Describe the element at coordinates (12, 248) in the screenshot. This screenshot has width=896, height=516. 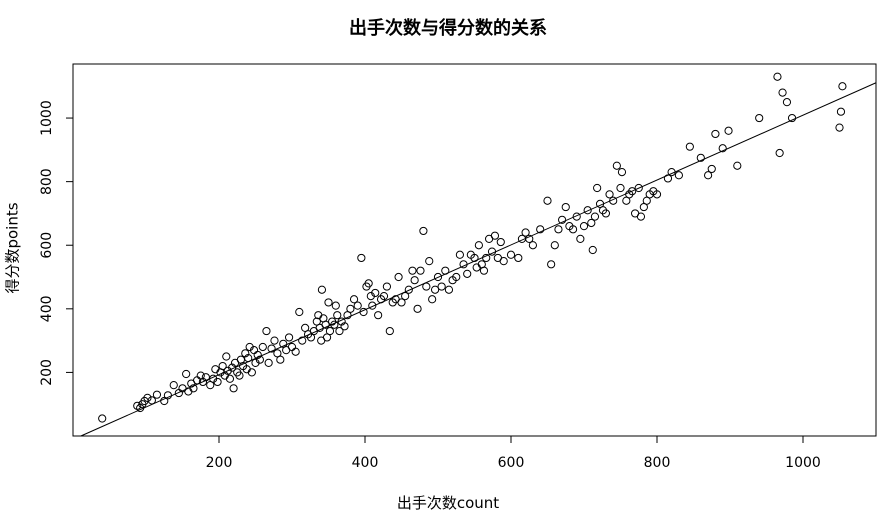
I see `y-axis-label: 得分数points` at that location.